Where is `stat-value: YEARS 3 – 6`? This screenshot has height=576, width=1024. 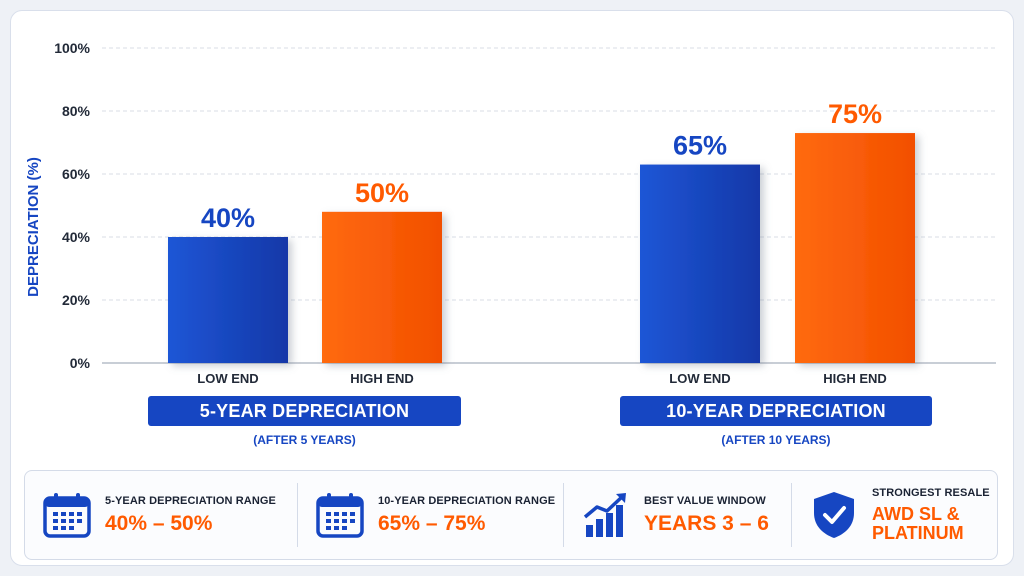
stat-value: YEARS 3 – 6 is located at coordinates (706, 523).